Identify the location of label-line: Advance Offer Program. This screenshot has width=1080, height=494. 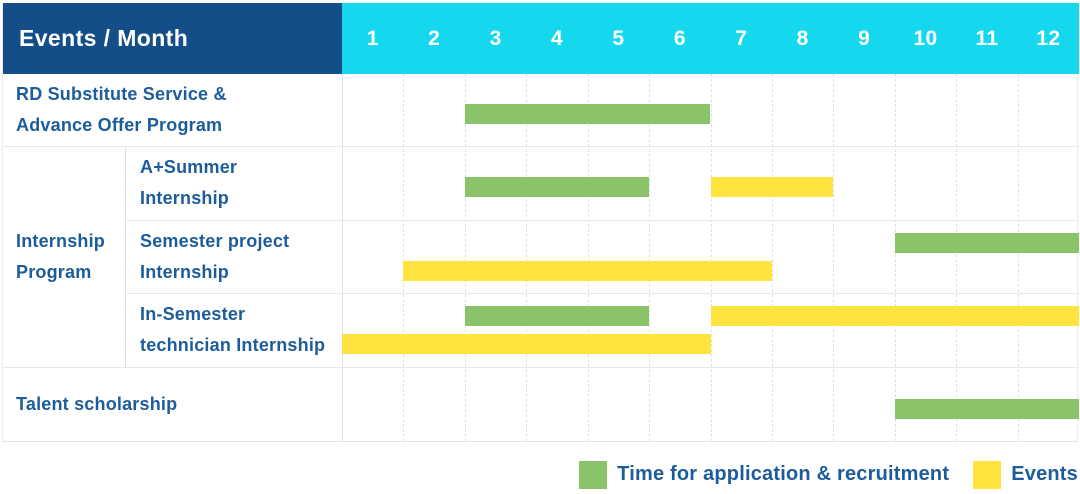
(119, 125).